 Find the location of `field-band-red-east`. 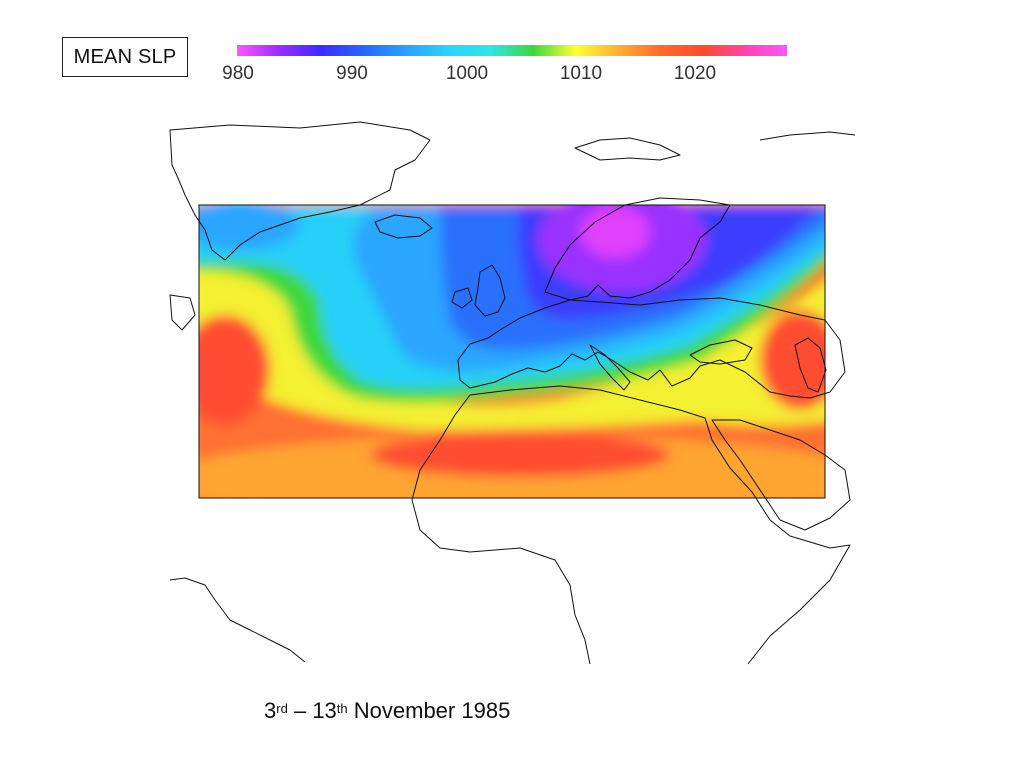

field-band-red-east is located at coordinates (792, 360).